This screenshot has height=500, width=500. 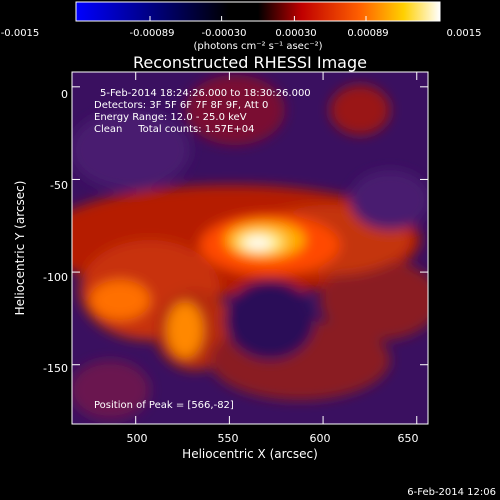 What do you see at coordinates (451, 492) in the screenshot?
I see `footer-timestamp: 6-Feb-2014 12:06` at bounding box center [451, 492].